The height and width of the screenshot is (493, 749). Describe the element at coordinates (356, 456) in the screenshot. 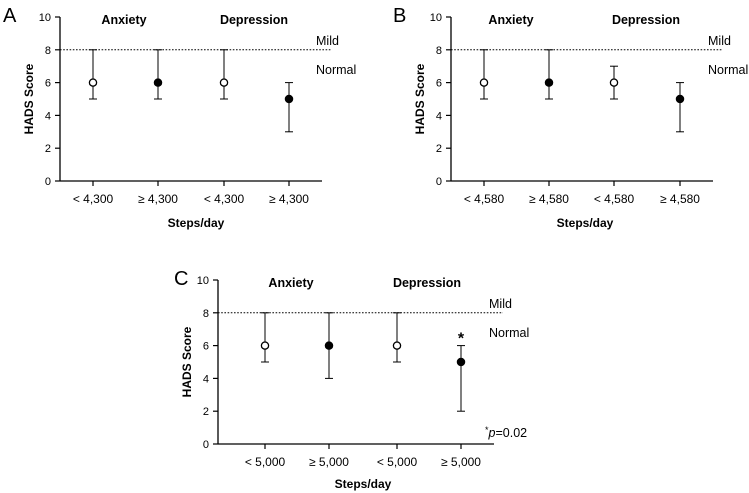

I see `x-axis: < 5,000 ≥ 5,000 < 5,000 ≥ 5,000` at that location.